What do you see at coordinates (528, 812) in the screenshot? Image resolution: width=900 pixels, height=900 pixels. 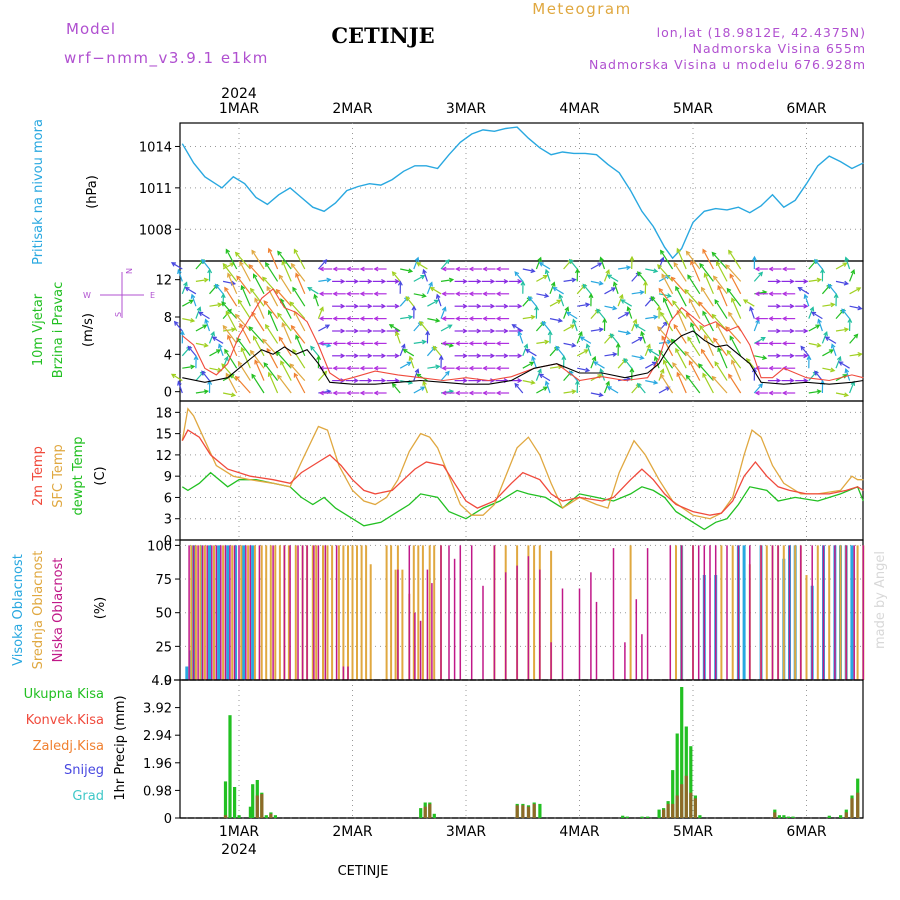 I see `precip-conv-bar` at bounding box center [528, 812].